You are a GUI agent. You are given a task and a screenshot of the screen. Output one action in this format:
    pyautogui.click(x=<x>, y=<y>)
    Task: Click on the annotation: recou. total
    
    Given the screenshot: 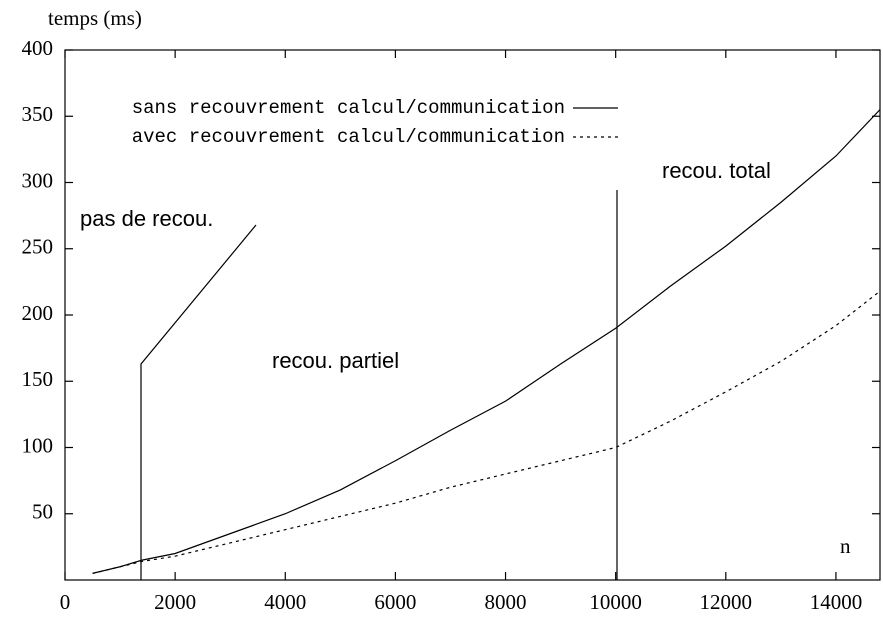 What is the action you would take?
    pyautogui.click(x=716, y=170)
    